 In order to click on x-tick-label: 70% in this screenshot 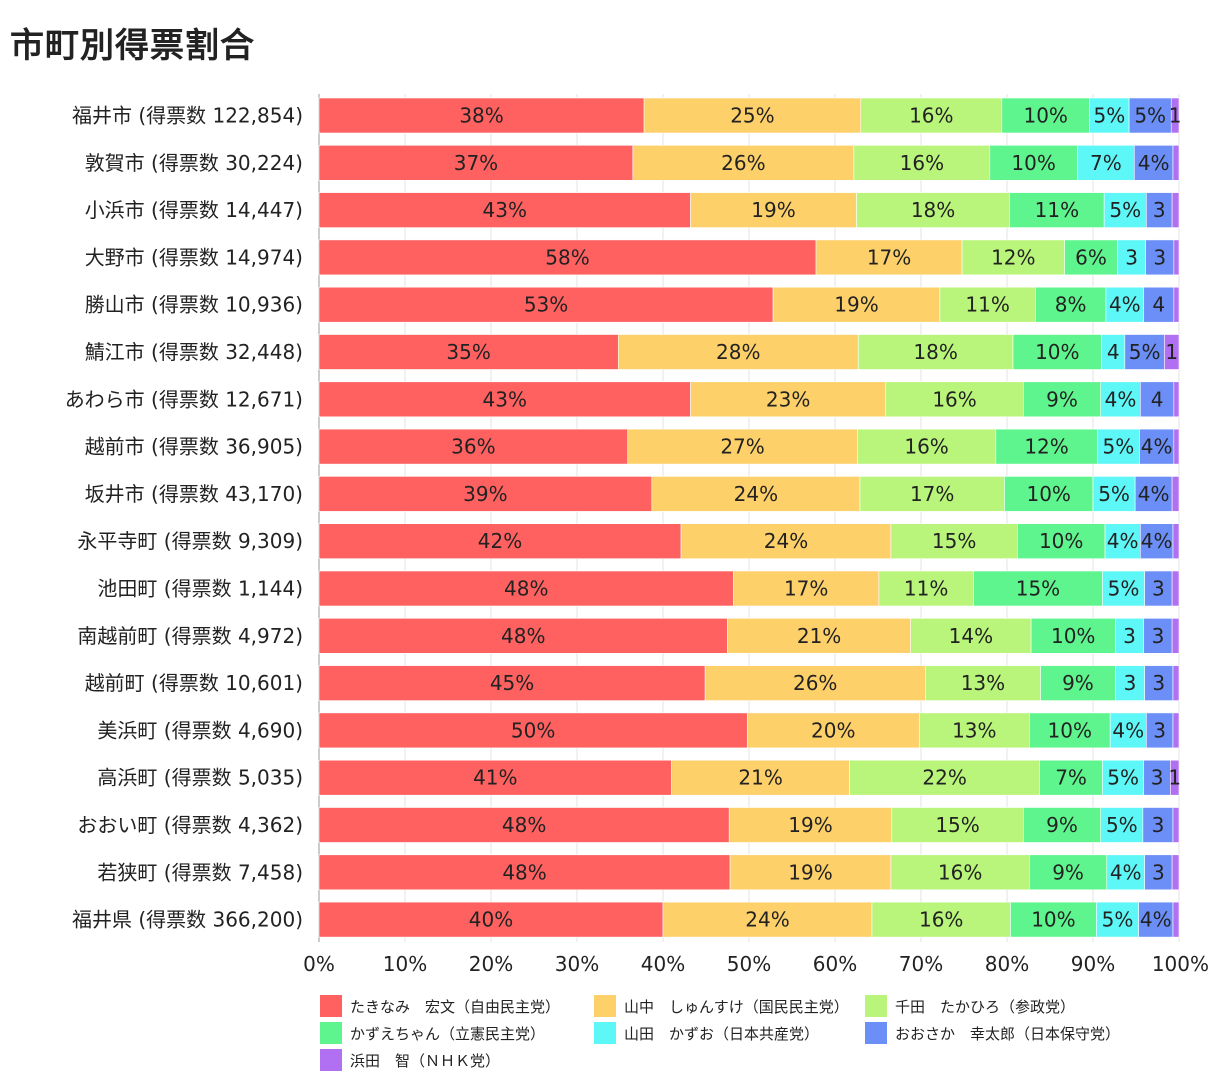, I will do `click(921, 964)`.